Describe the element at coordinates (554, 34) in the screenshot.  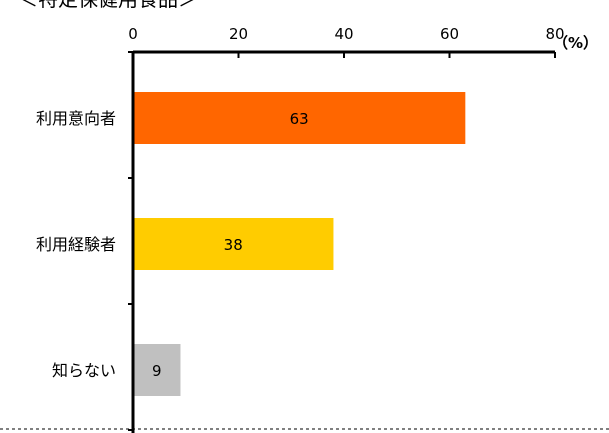
I see `x-tick-label: 80` at that location.